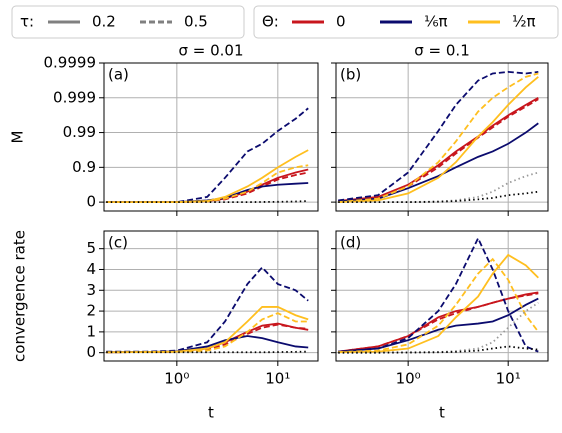  I want to click on legend-box, so click(128, 22).